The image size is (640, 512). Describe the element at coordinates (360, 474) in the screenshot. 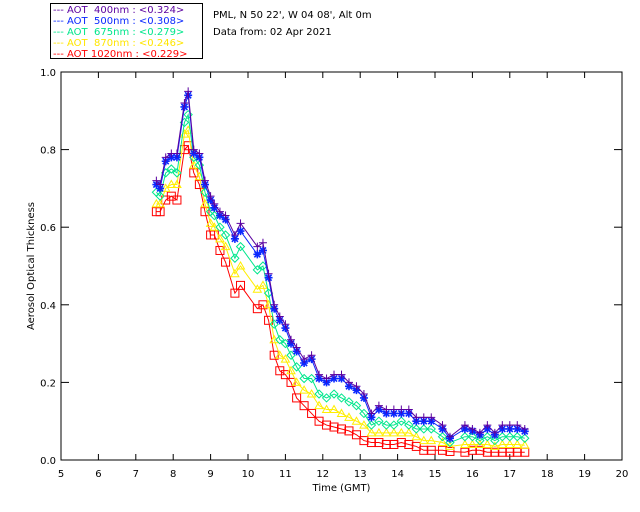

I see `x-tick-label: 13` at that location.